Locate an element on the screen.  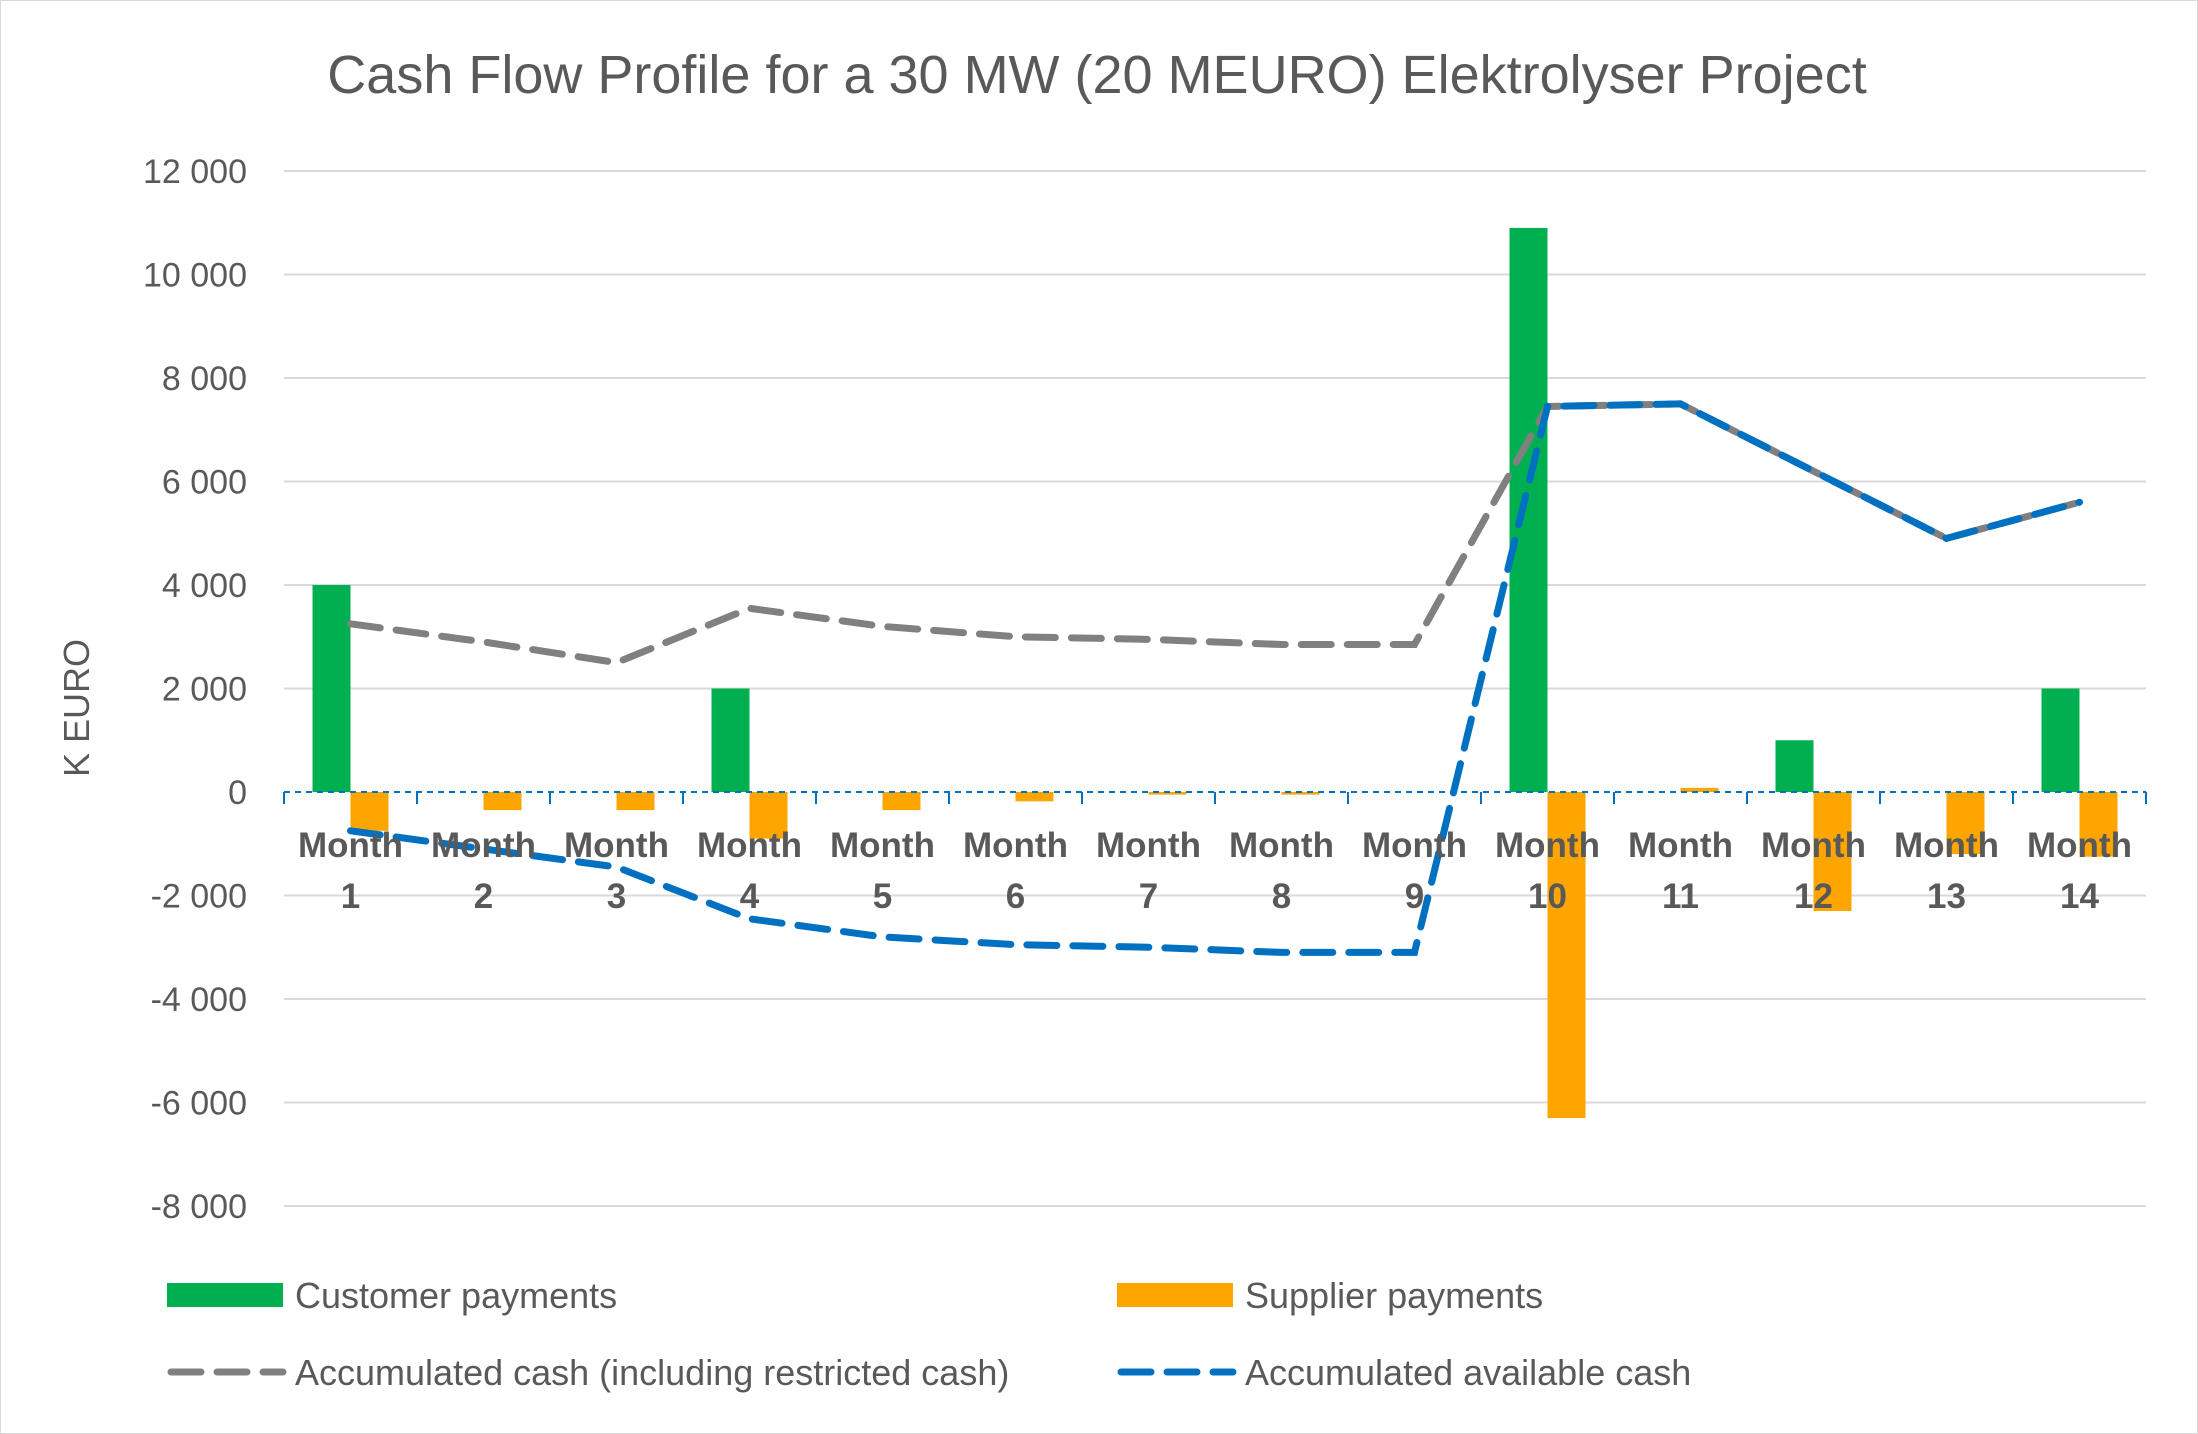
y-tick-label: -6 000 is located at coordinates (199, 1104).